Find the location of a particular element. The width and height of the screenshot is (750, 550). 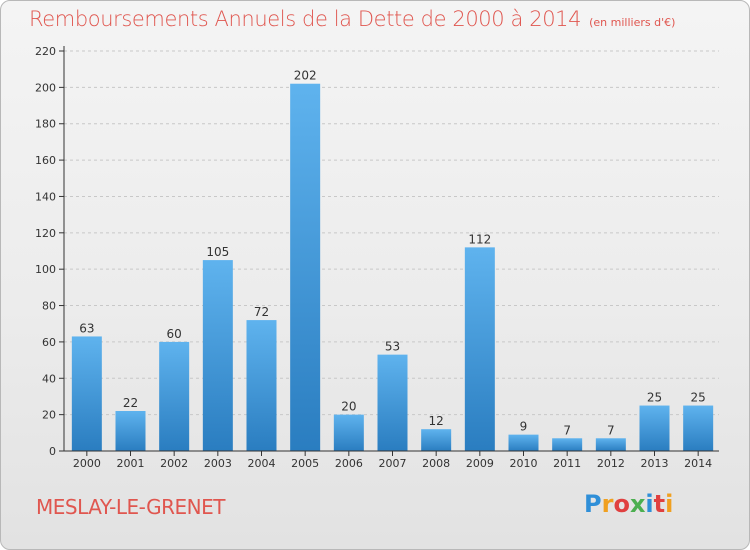

bar-value-label: 53 is located at coordinates (392, 347).